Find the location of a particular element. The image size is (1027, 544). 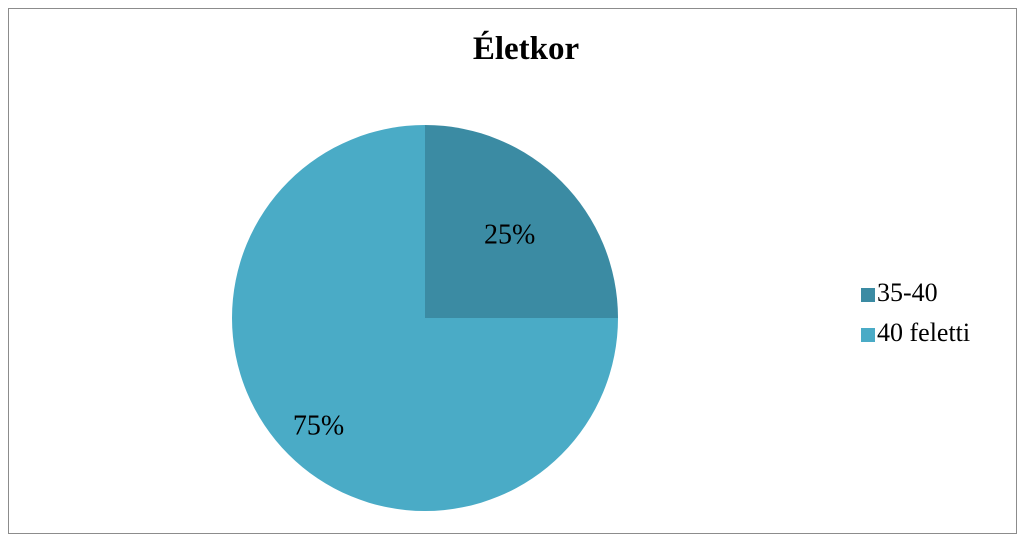

data-label-40-feletti: 75% is located at coordinates (318, 425).